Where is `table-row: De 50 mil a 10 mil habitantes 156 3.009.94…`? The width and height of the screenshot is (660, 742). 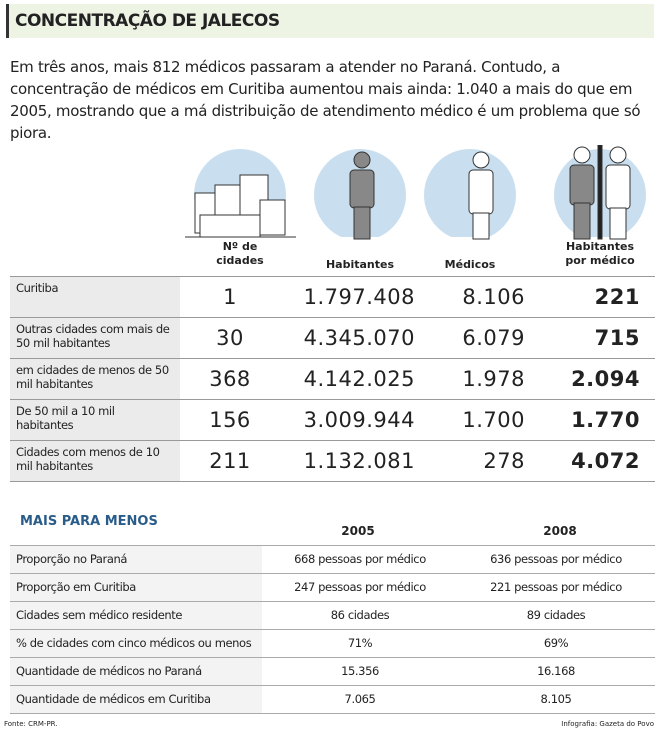 table-row: De 50 mil a 10 mil habitantes 156 3.009.94… is located at coordinates (332, 419).